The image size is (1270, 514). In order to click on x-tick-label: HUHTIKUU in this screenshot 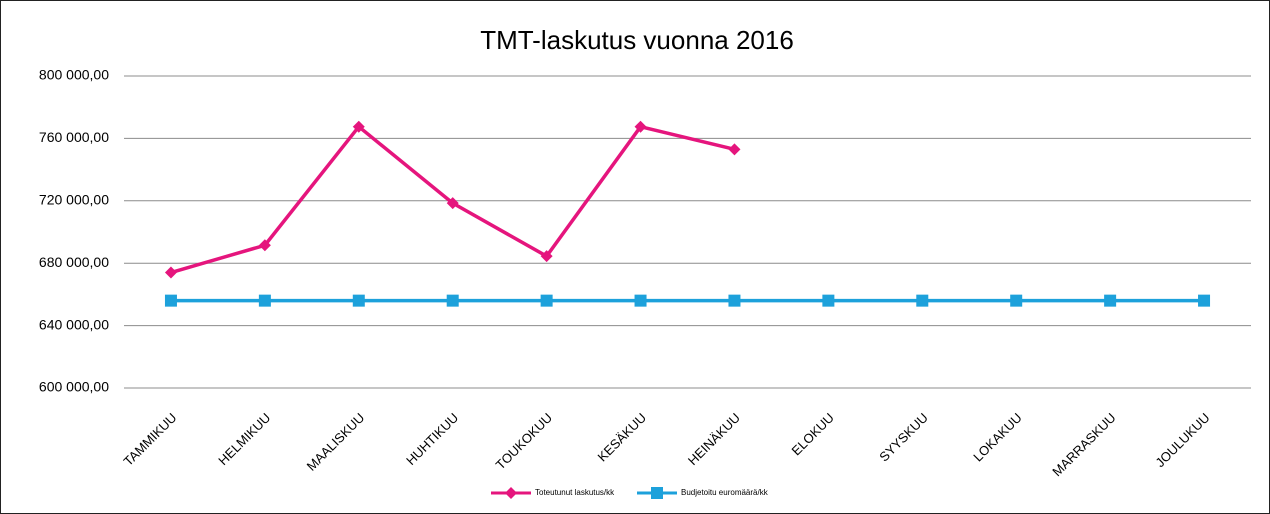, I will do `click(432, 439)`.